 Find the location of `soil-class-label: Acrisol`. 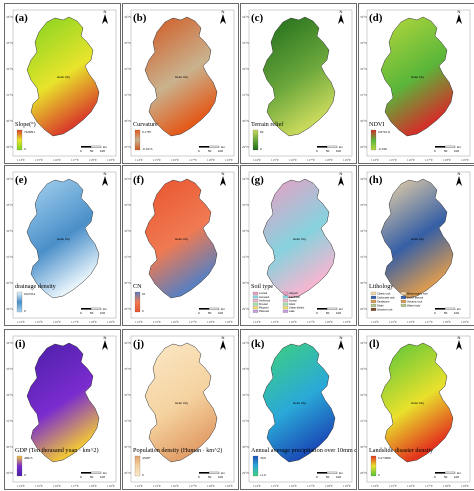

soil-class-label: Acrisol is located at coordinates (293, 300).